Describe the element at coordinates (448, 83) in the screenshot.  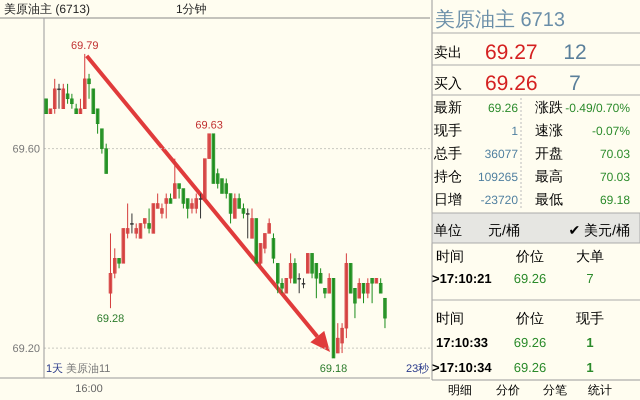
I see `text: 买入` at that location.